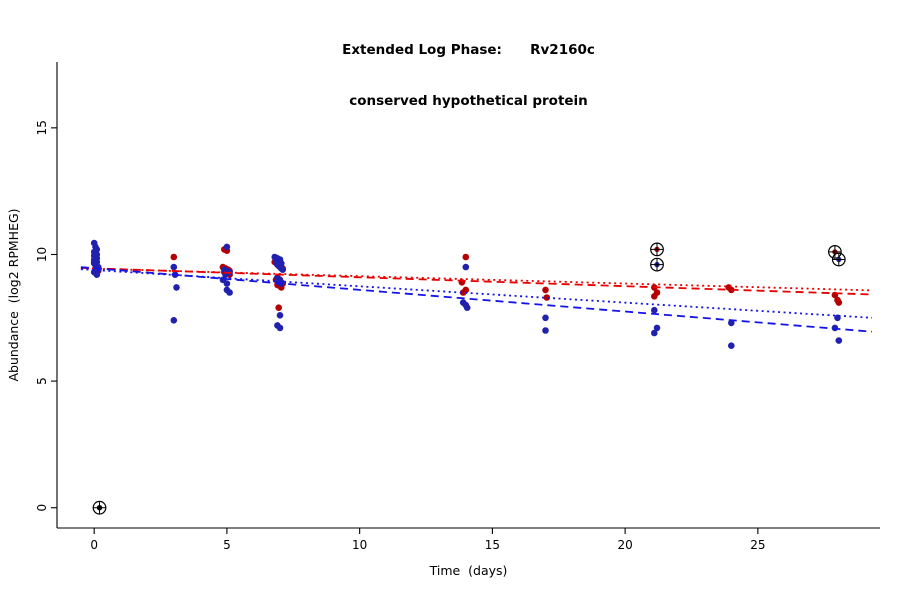 This screenshot has width=900, height=600. I want to click on svg-text: 25, so click(757, 545).